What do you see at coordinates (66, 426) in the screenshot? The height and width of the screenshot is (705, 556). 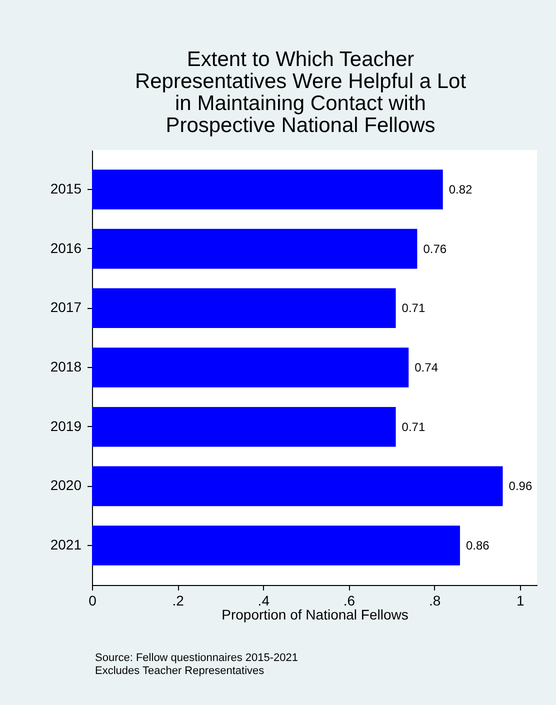 I see `y-tick-label: 2019` at bounding box center [66, 426].